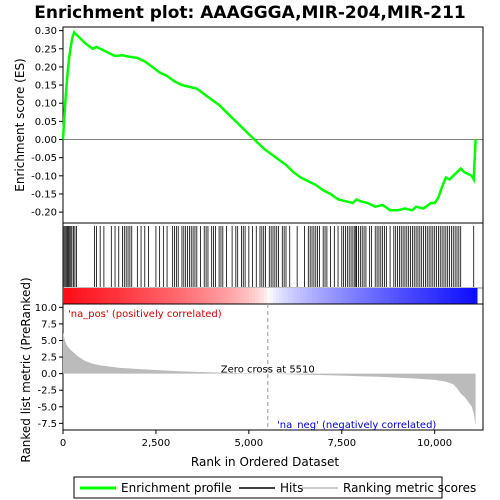 This screenshot has width=500, height=500. Describe the element at coordinates (47, 424) in the screenshot. I see `metric-y-tick-label: -7.5` at that location.